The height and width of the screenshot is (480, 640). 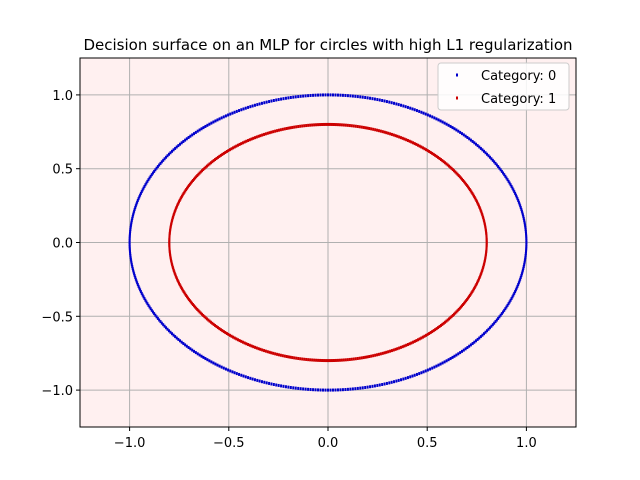 What do you see at coordinates (503, 86) in the screenshot?
I see `legend: Category: 0 Category: 1` at bounding box center [503, 86].